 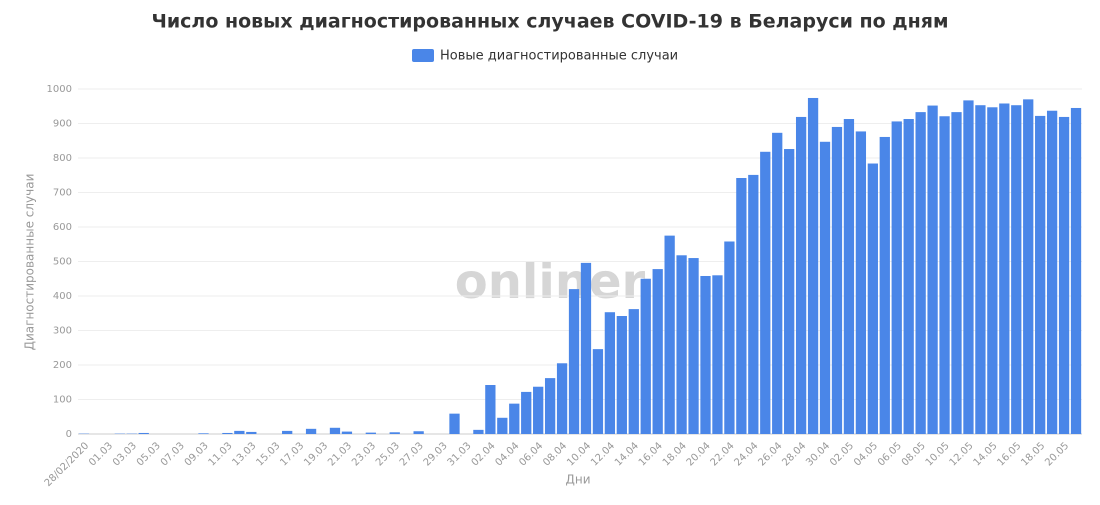 What do you see at coordinates (531, 454) in the screenshot?
I see `x-tick-label: 06.04` at bounding box center [531, 454].